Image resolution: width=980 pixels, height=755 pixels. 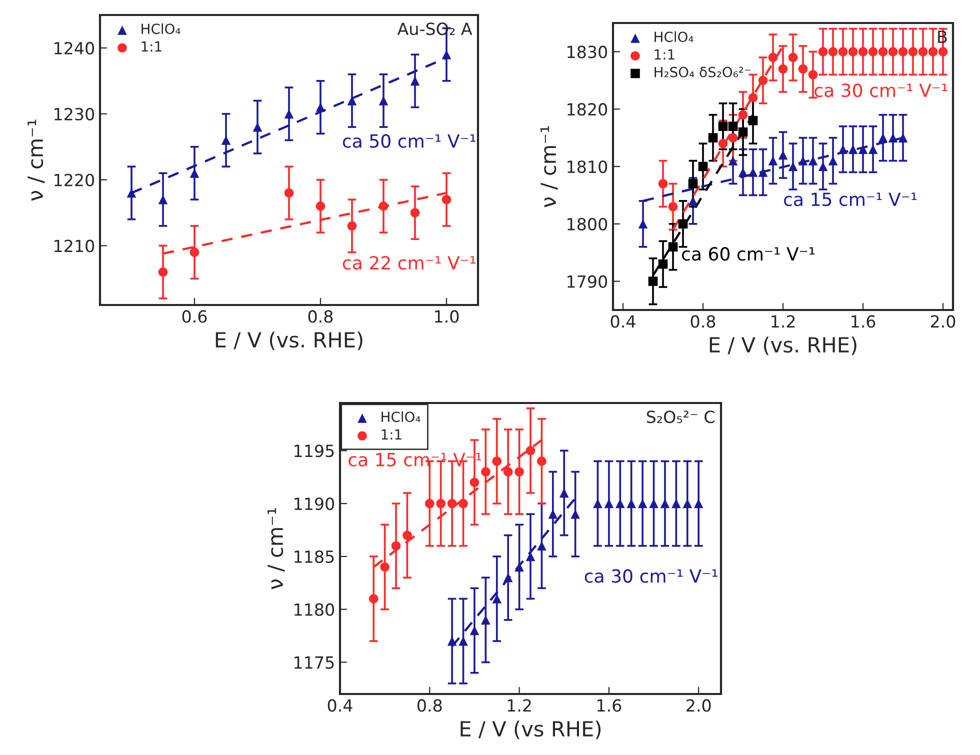 I want to click on y-tick-label: 1210, so click(x=74, y=246).